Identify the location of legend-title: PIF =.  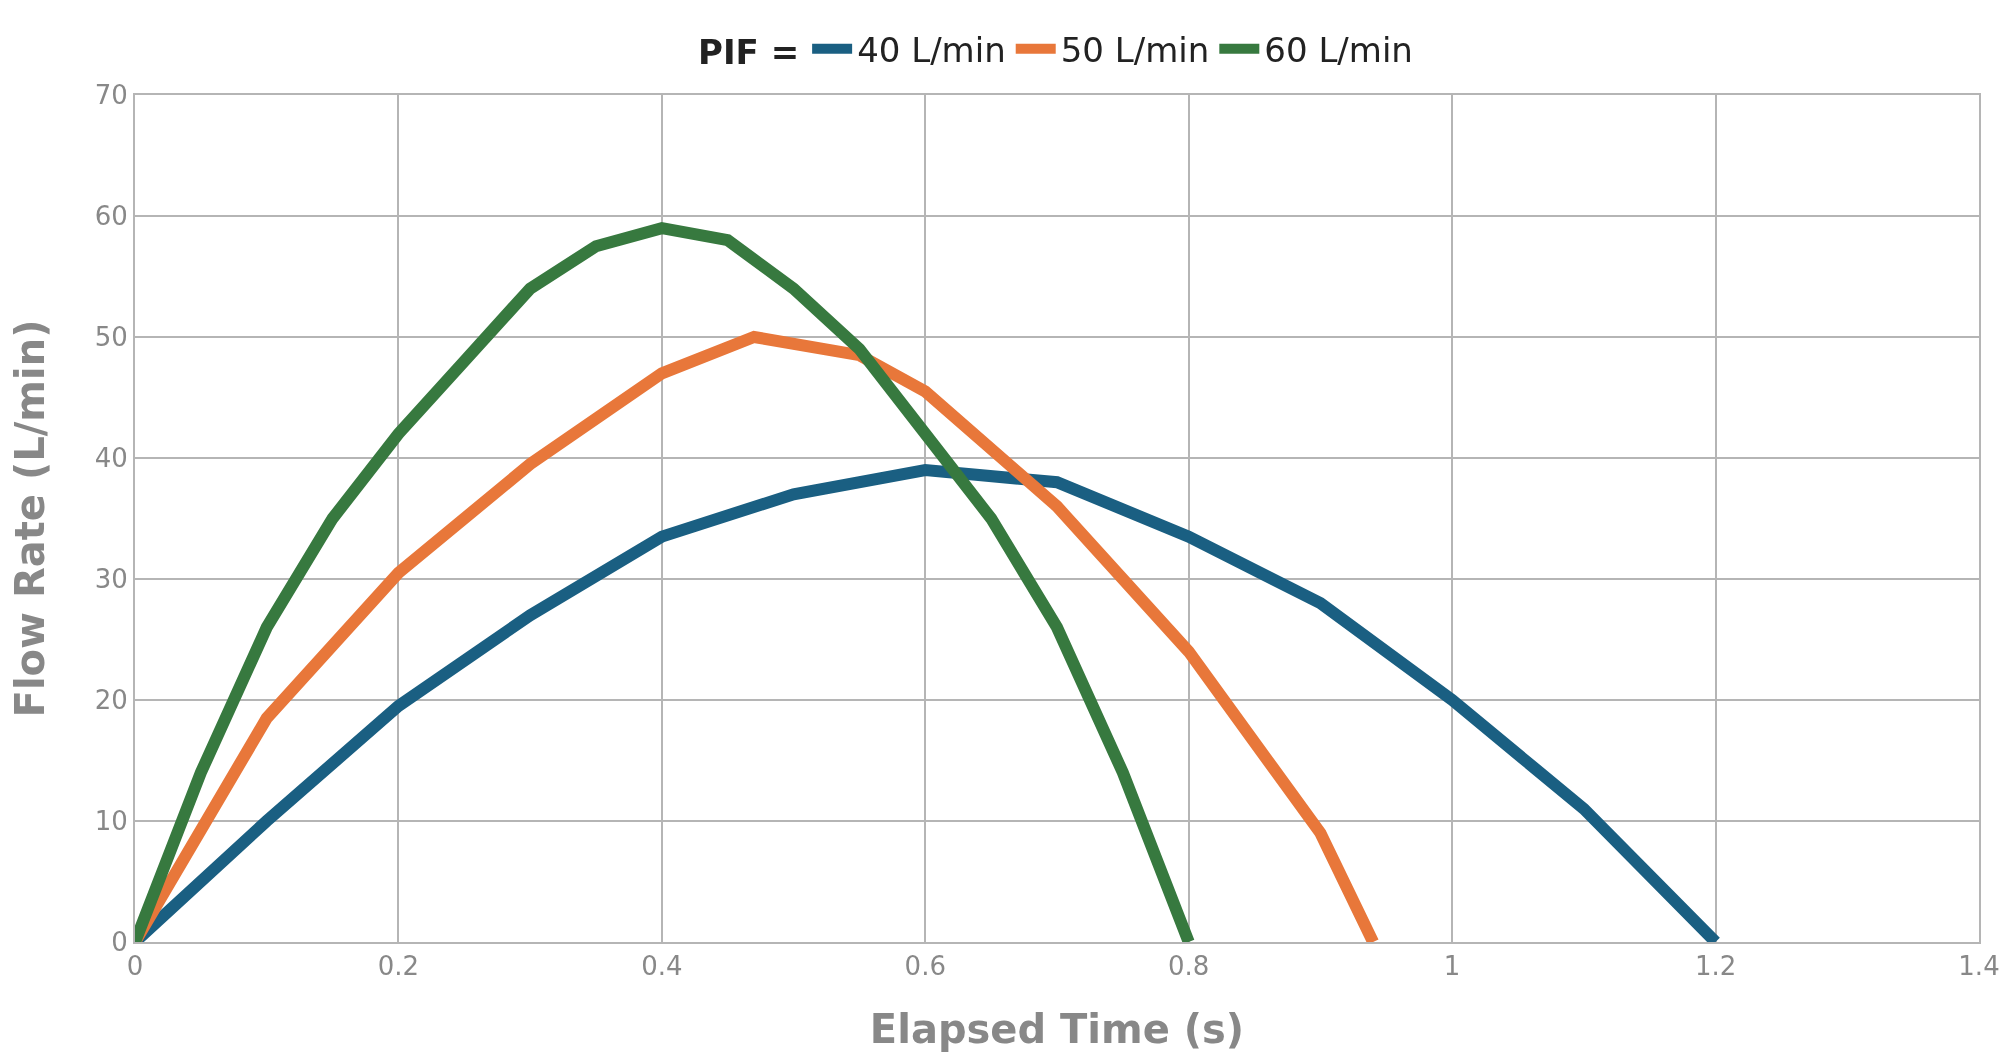
(749, 52).